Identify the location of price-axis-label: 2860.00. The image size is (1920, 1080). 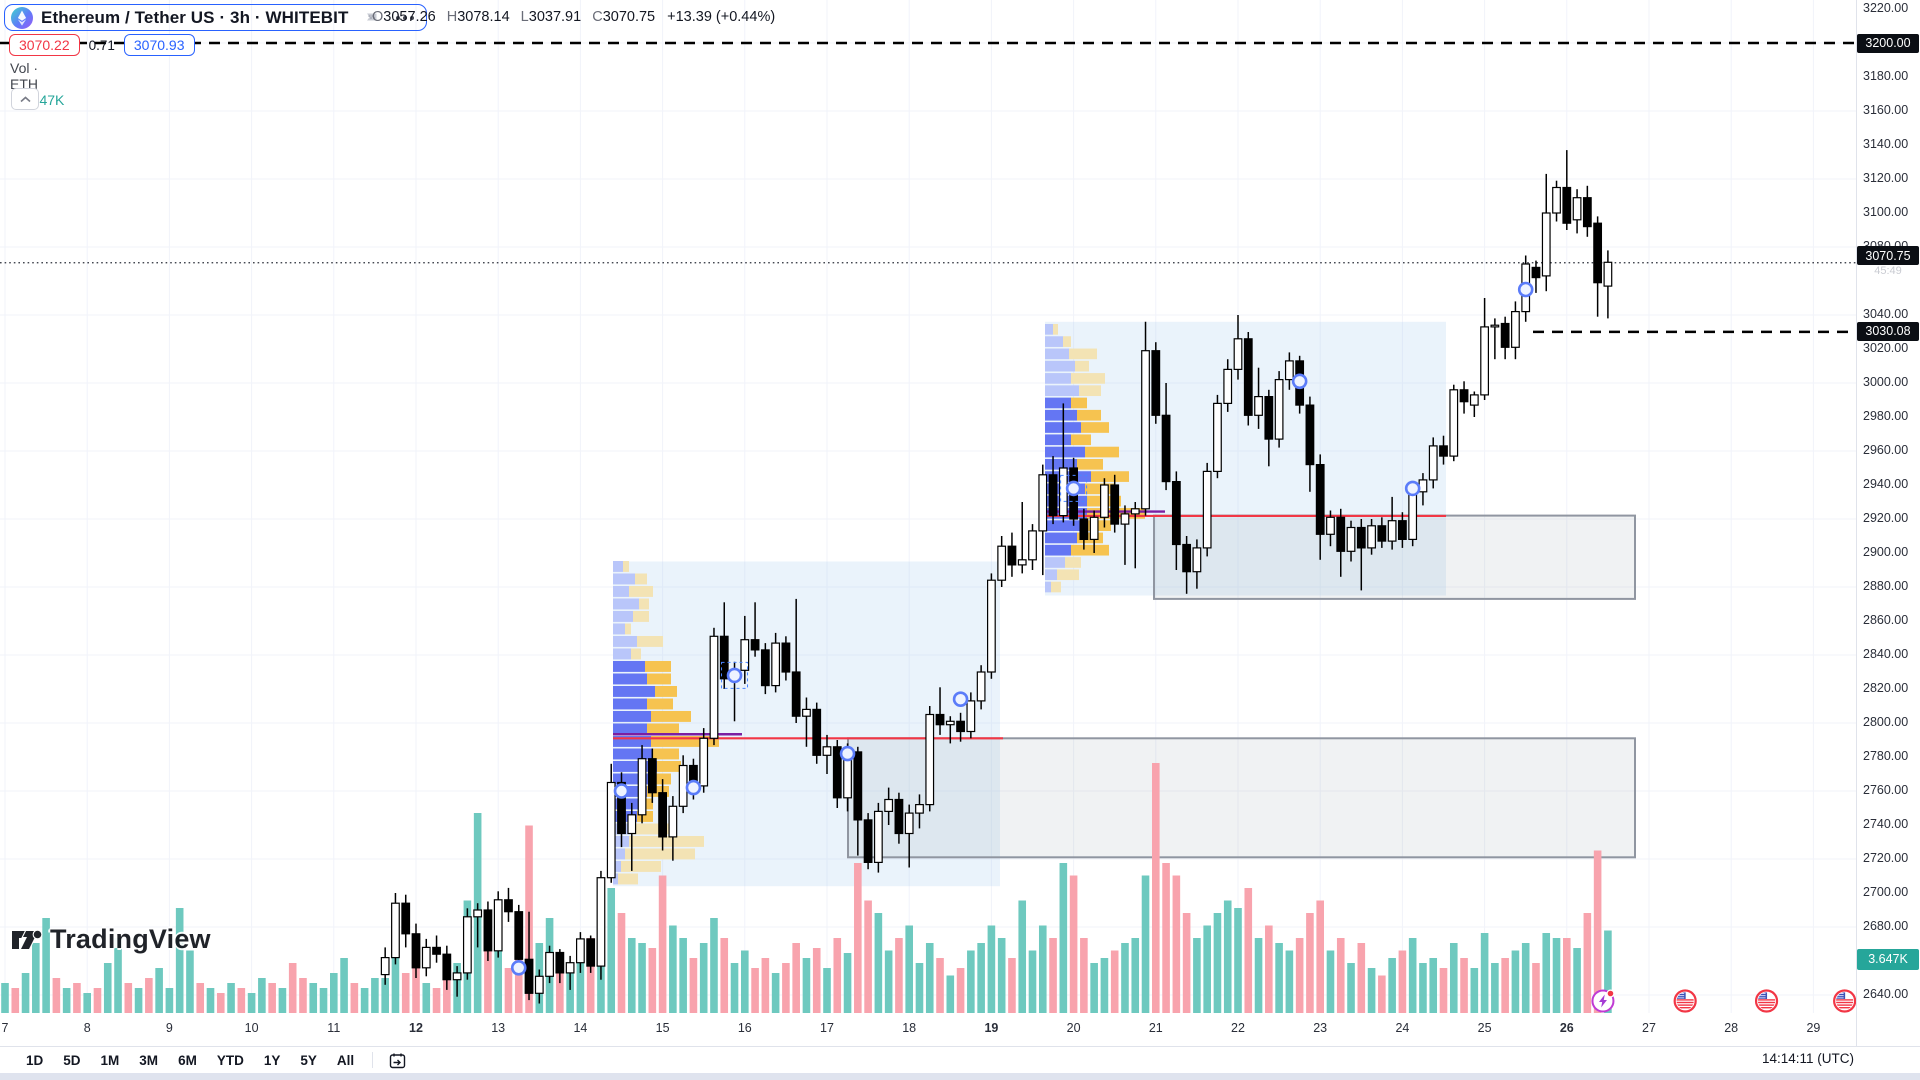
(1886, 620).